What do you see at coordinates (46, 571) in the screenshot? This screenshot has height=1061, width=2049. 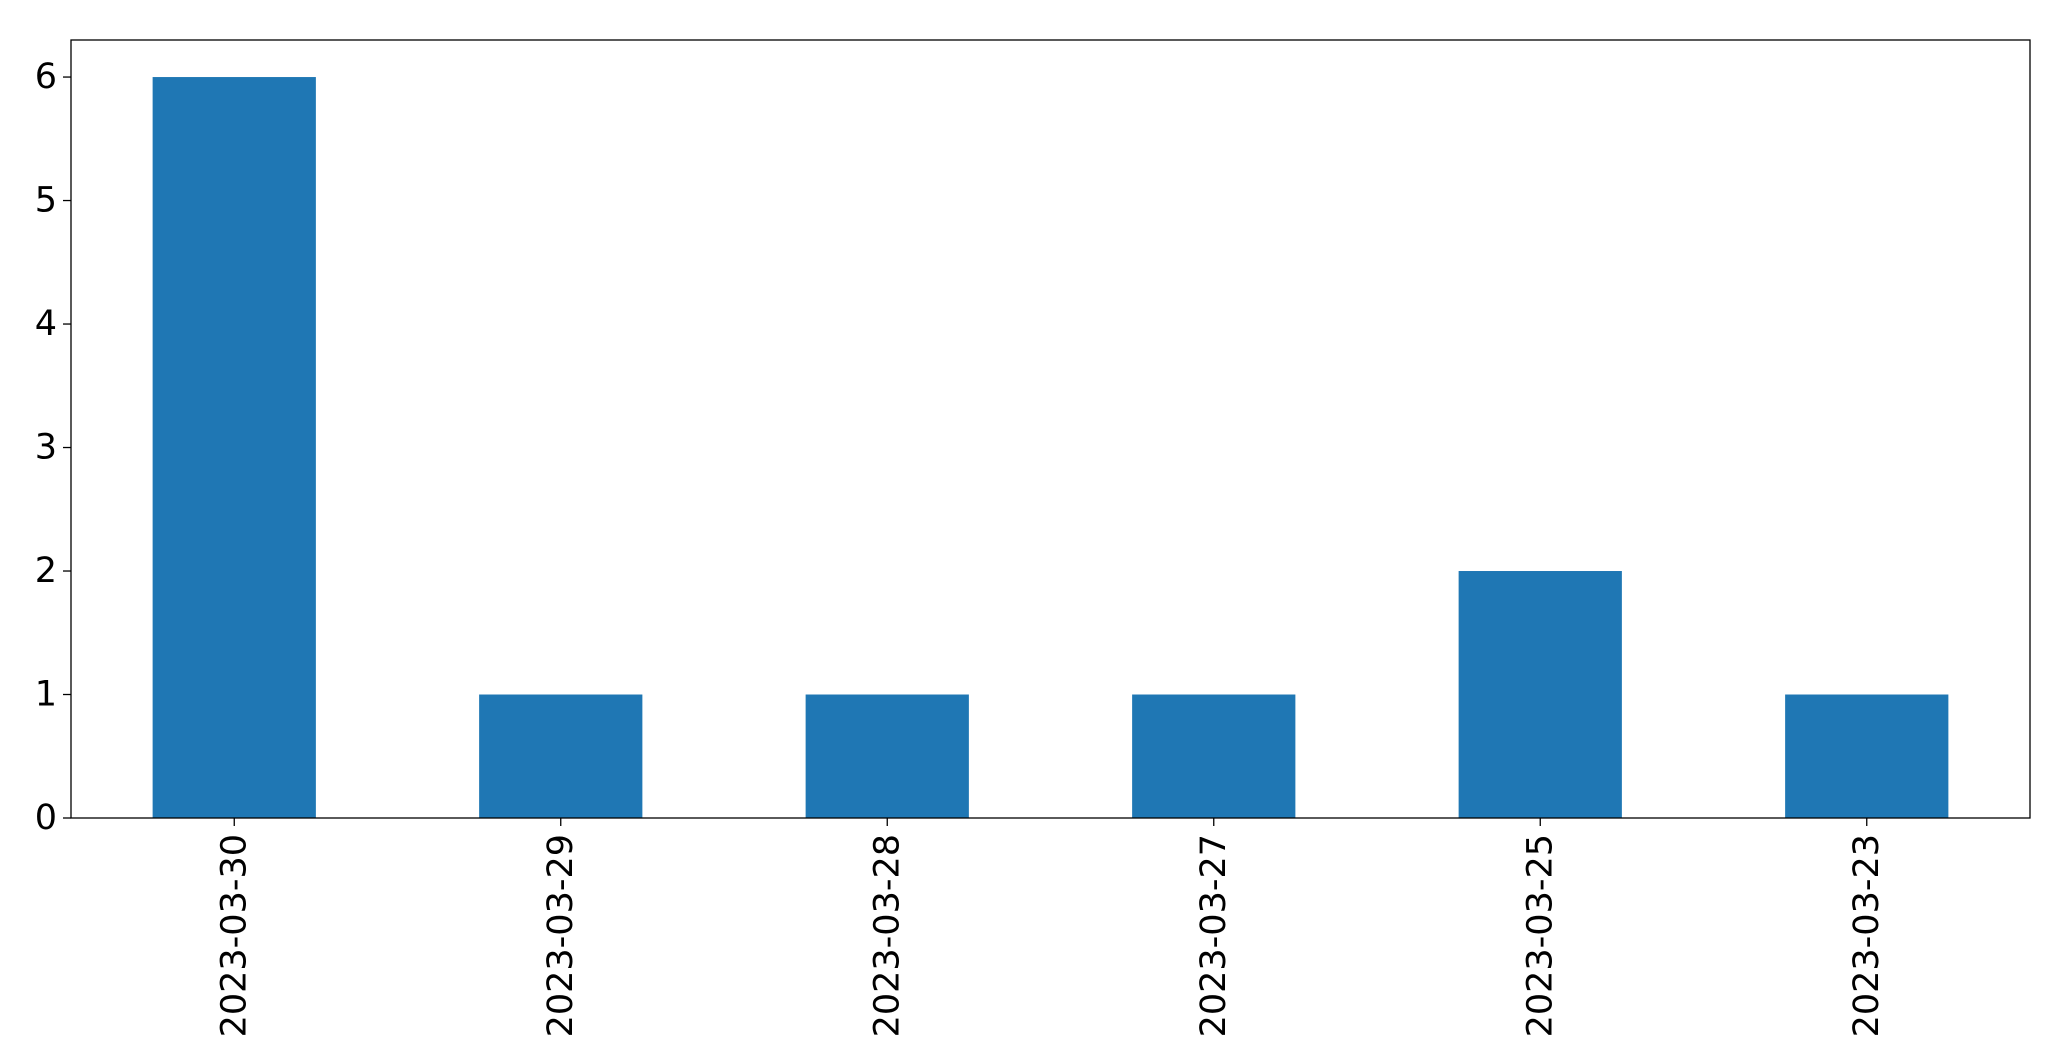 I see `y-tick-label: 2` at bounding box center [46, 571].